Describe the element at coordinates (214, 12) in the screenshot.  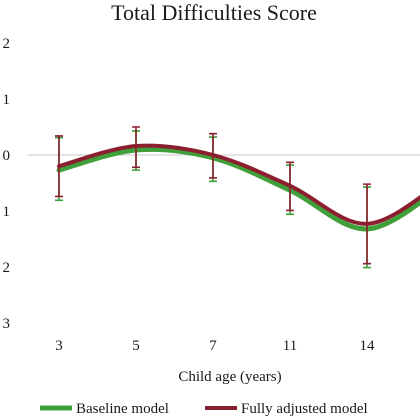
I see `chart-title: Total Difficulties Score` at that location.